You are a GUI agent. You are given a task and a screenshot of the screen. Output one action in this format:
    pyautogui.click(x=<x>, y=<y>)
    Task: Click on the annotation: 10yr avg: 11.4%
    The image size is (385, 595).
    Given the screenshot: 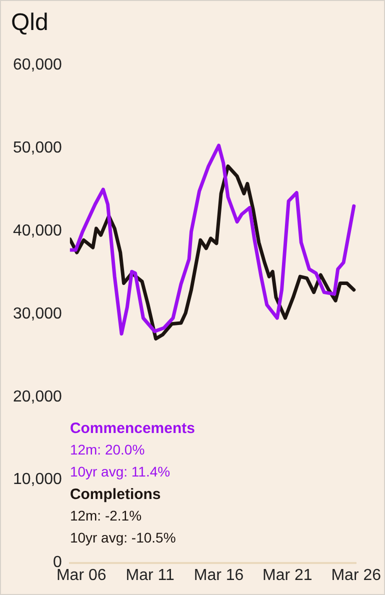 What is the action you would take?
    pyautogui.click(x=120, y=472)
    